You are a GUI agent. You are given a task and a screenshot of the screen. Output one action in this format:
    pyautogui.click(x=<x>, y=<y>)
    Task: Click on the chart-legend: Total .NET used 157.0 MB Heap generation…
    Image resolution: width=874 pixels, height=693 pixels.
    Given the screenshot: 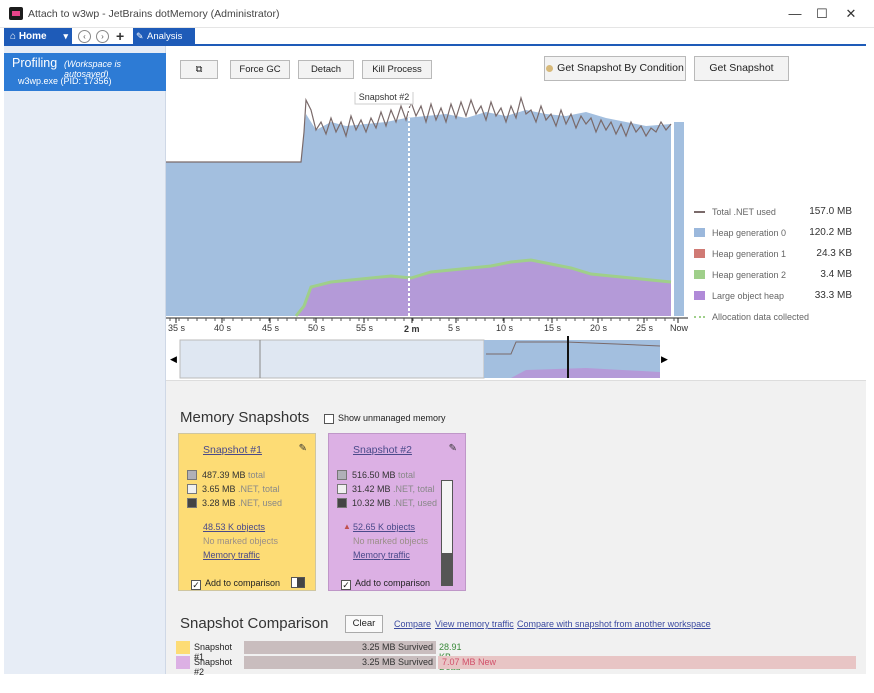 What is the action you would take?
    pyautogui.click(x=775, y=267)
    